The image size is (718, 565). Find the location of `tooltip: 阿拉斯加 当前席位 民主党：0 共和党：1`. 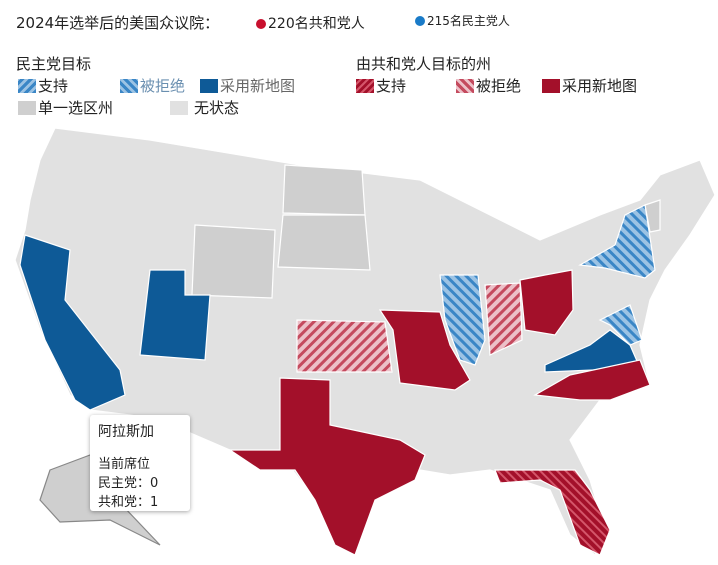

tooltip: 阿拉斯加 当前席位 民主党：0 共和党：1 is located at coordinates (140, 463).